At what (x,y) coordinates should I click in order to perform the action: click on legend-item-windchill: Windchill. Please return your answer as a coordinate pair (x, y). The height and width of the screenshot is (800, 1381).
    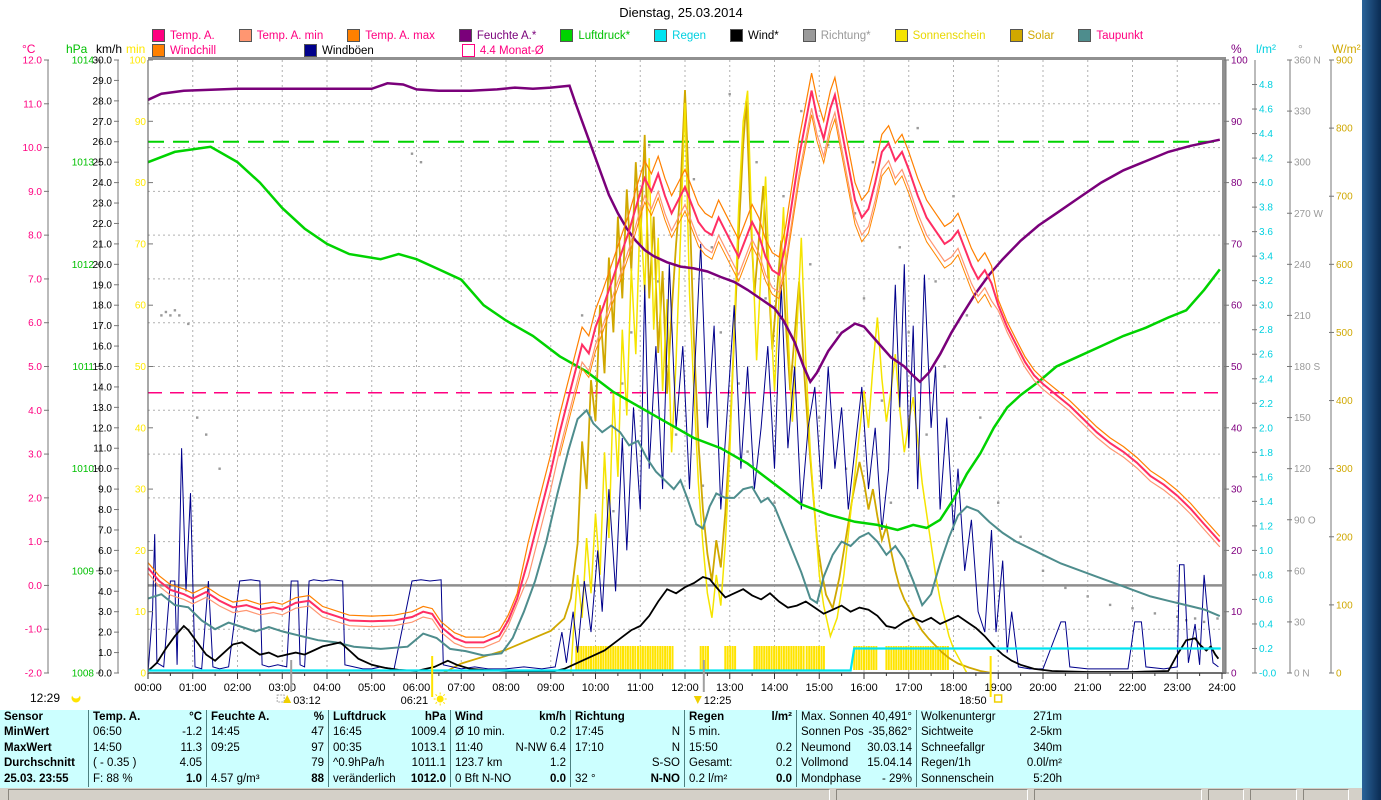
    Looking at the image, I should click on (184, 50).